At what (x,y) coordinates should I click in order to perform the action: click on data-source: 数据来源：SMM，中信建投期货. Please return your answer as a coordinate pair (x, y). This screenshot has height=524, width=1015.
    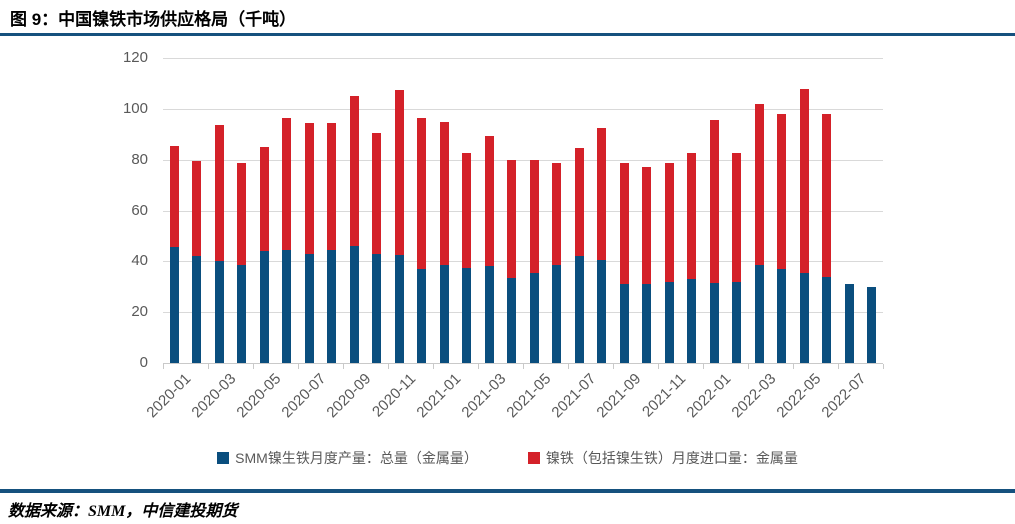
    Looking at the image, I should click on (123, 511).